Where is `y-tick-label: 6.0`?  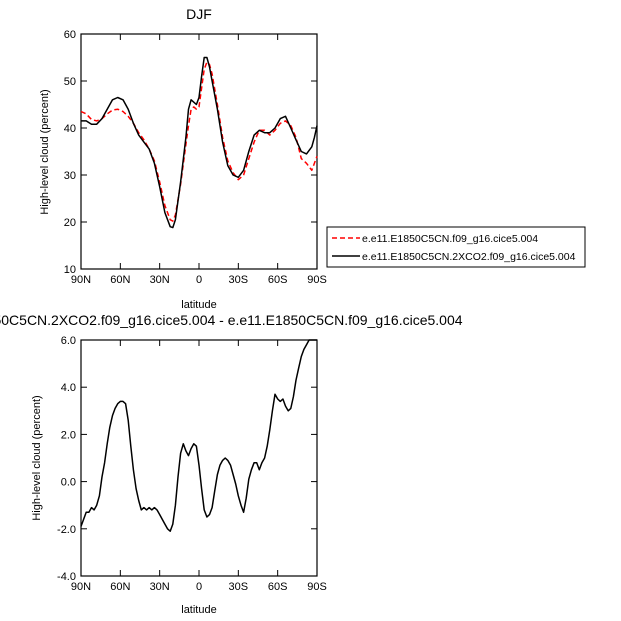
y-tick-label: 6.0 is located at coordinates (68, 341).